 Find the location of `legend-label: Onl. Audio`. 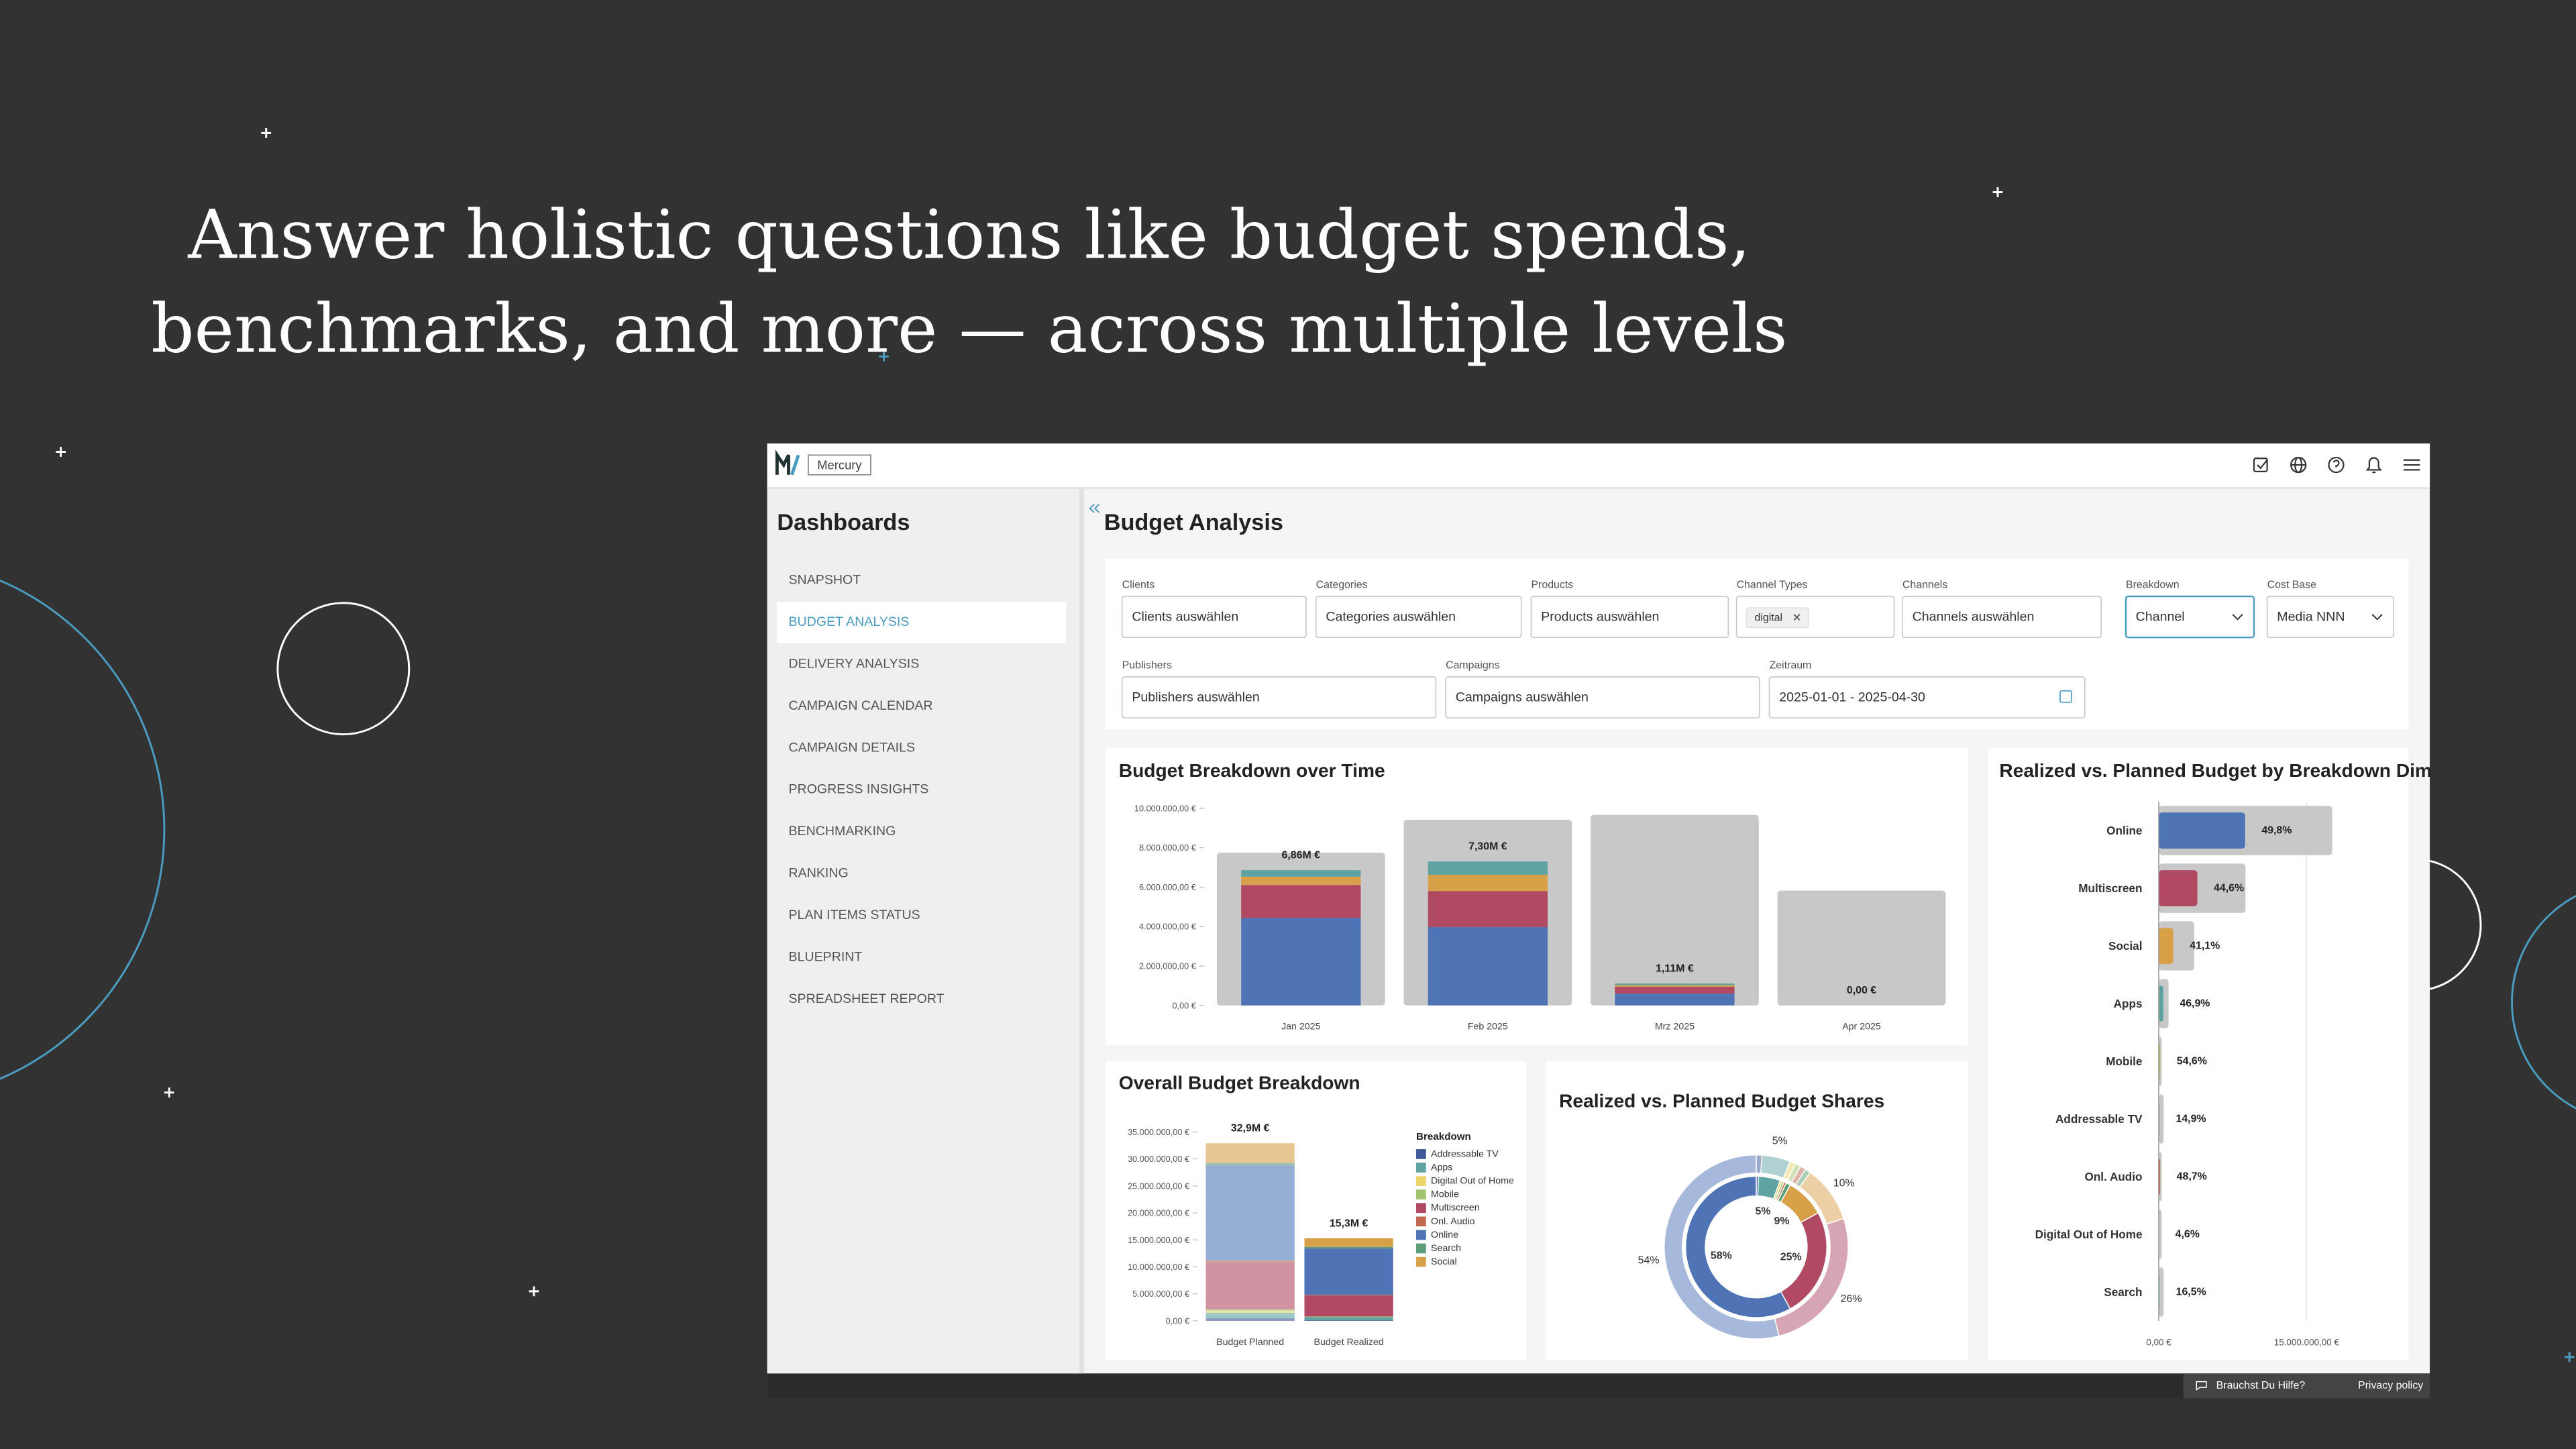

legend-label: Onl. Audio is located at coordinates (1453, 1221).